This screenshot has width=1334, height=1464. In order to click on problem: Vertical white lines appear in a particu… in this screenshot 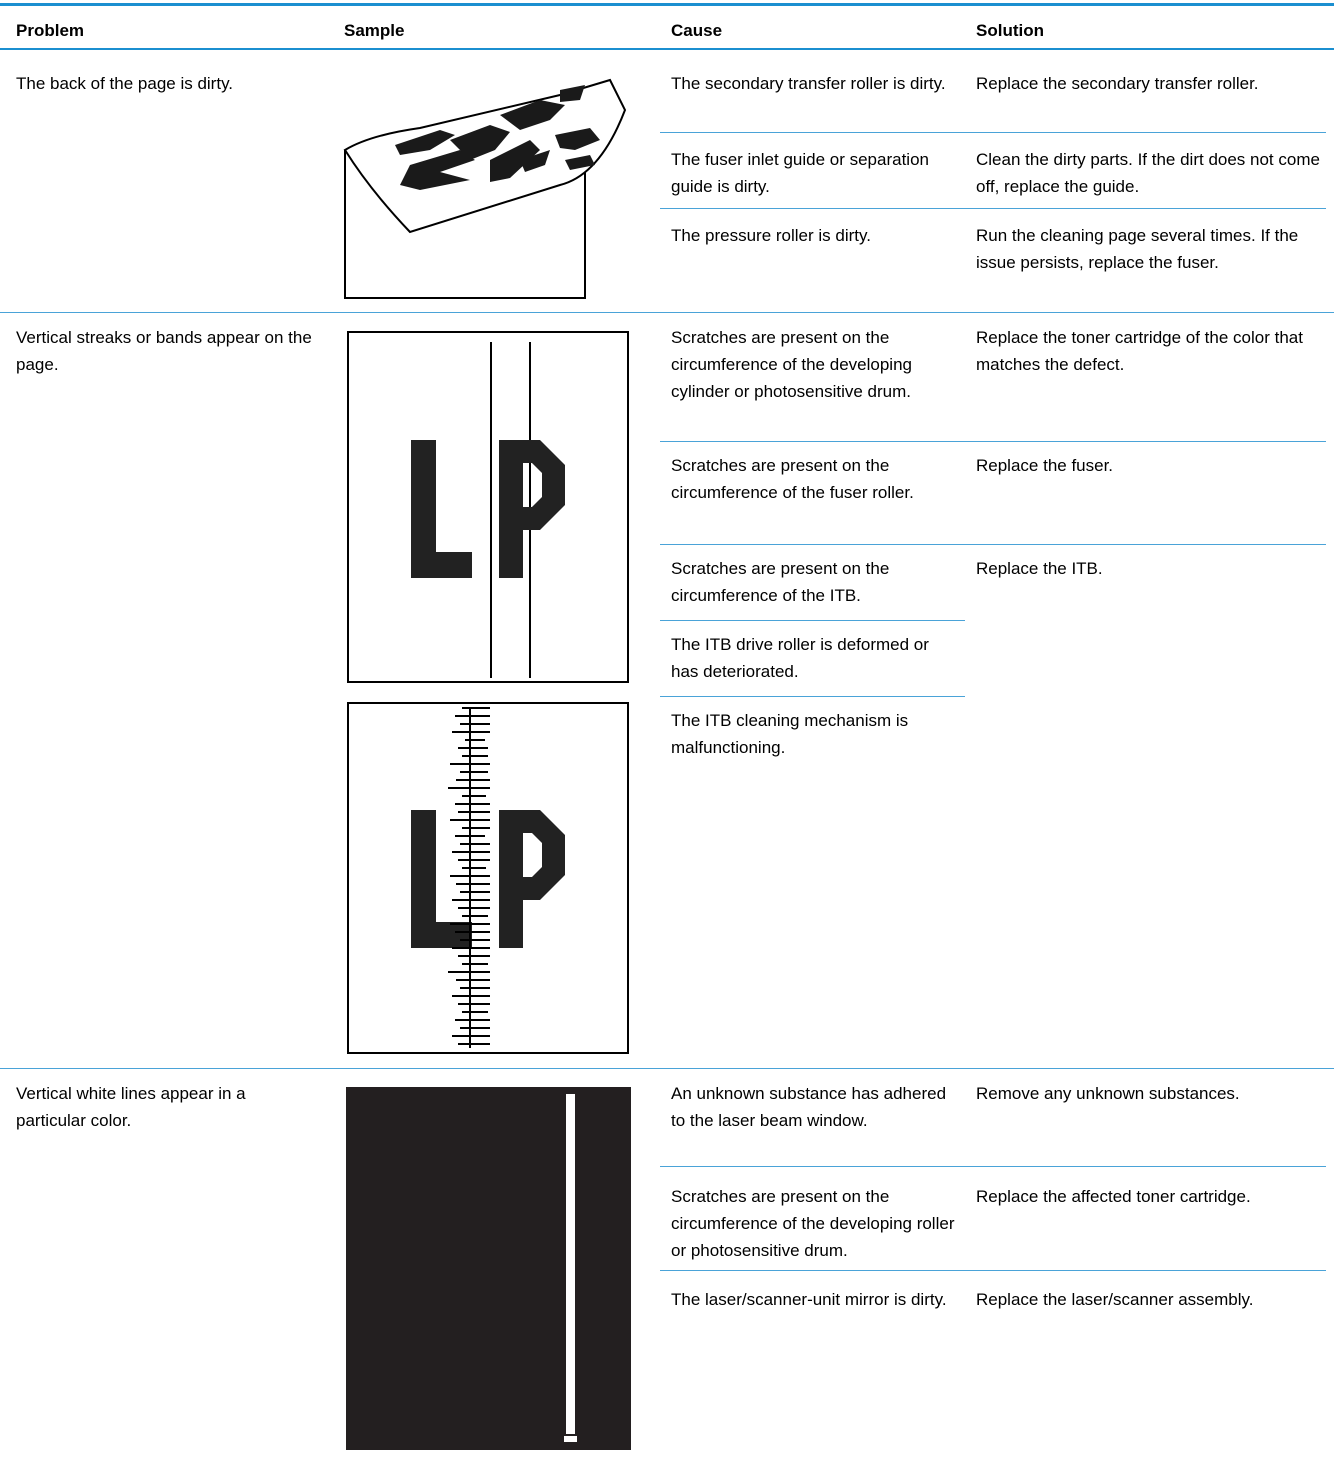, I will do `click(131, 1107)`.